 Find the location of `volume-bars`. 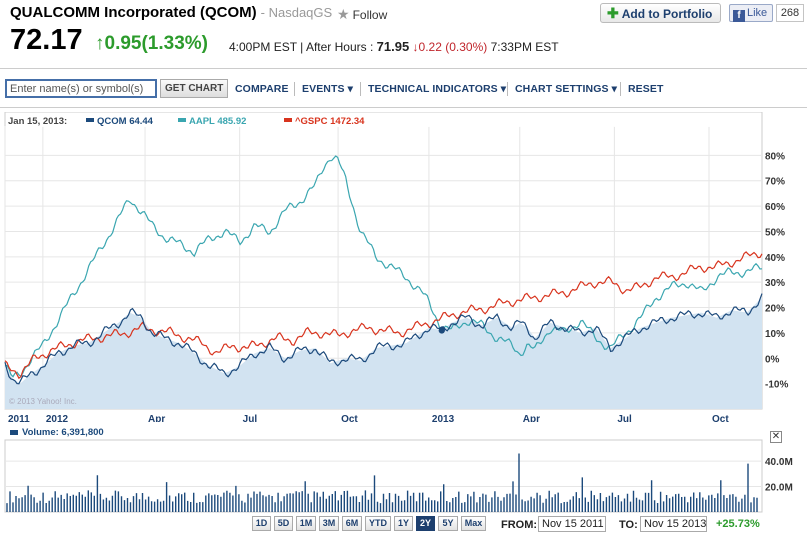

volume-bars is located at coordinates (382, 482).